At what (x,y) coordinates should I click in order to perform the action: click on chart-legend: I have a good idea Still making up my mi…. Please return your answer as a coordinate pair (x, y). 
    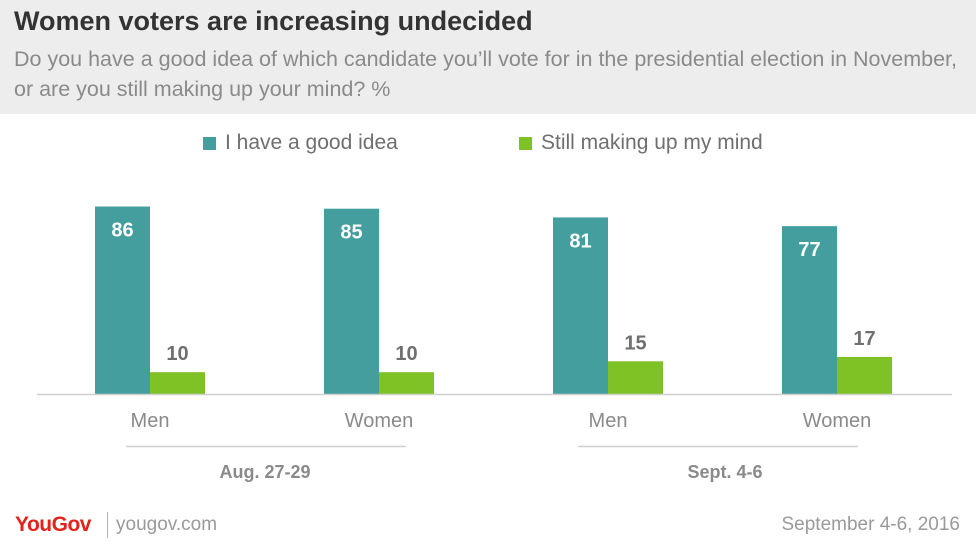
    Looking at the image, I should click on (488, 143).